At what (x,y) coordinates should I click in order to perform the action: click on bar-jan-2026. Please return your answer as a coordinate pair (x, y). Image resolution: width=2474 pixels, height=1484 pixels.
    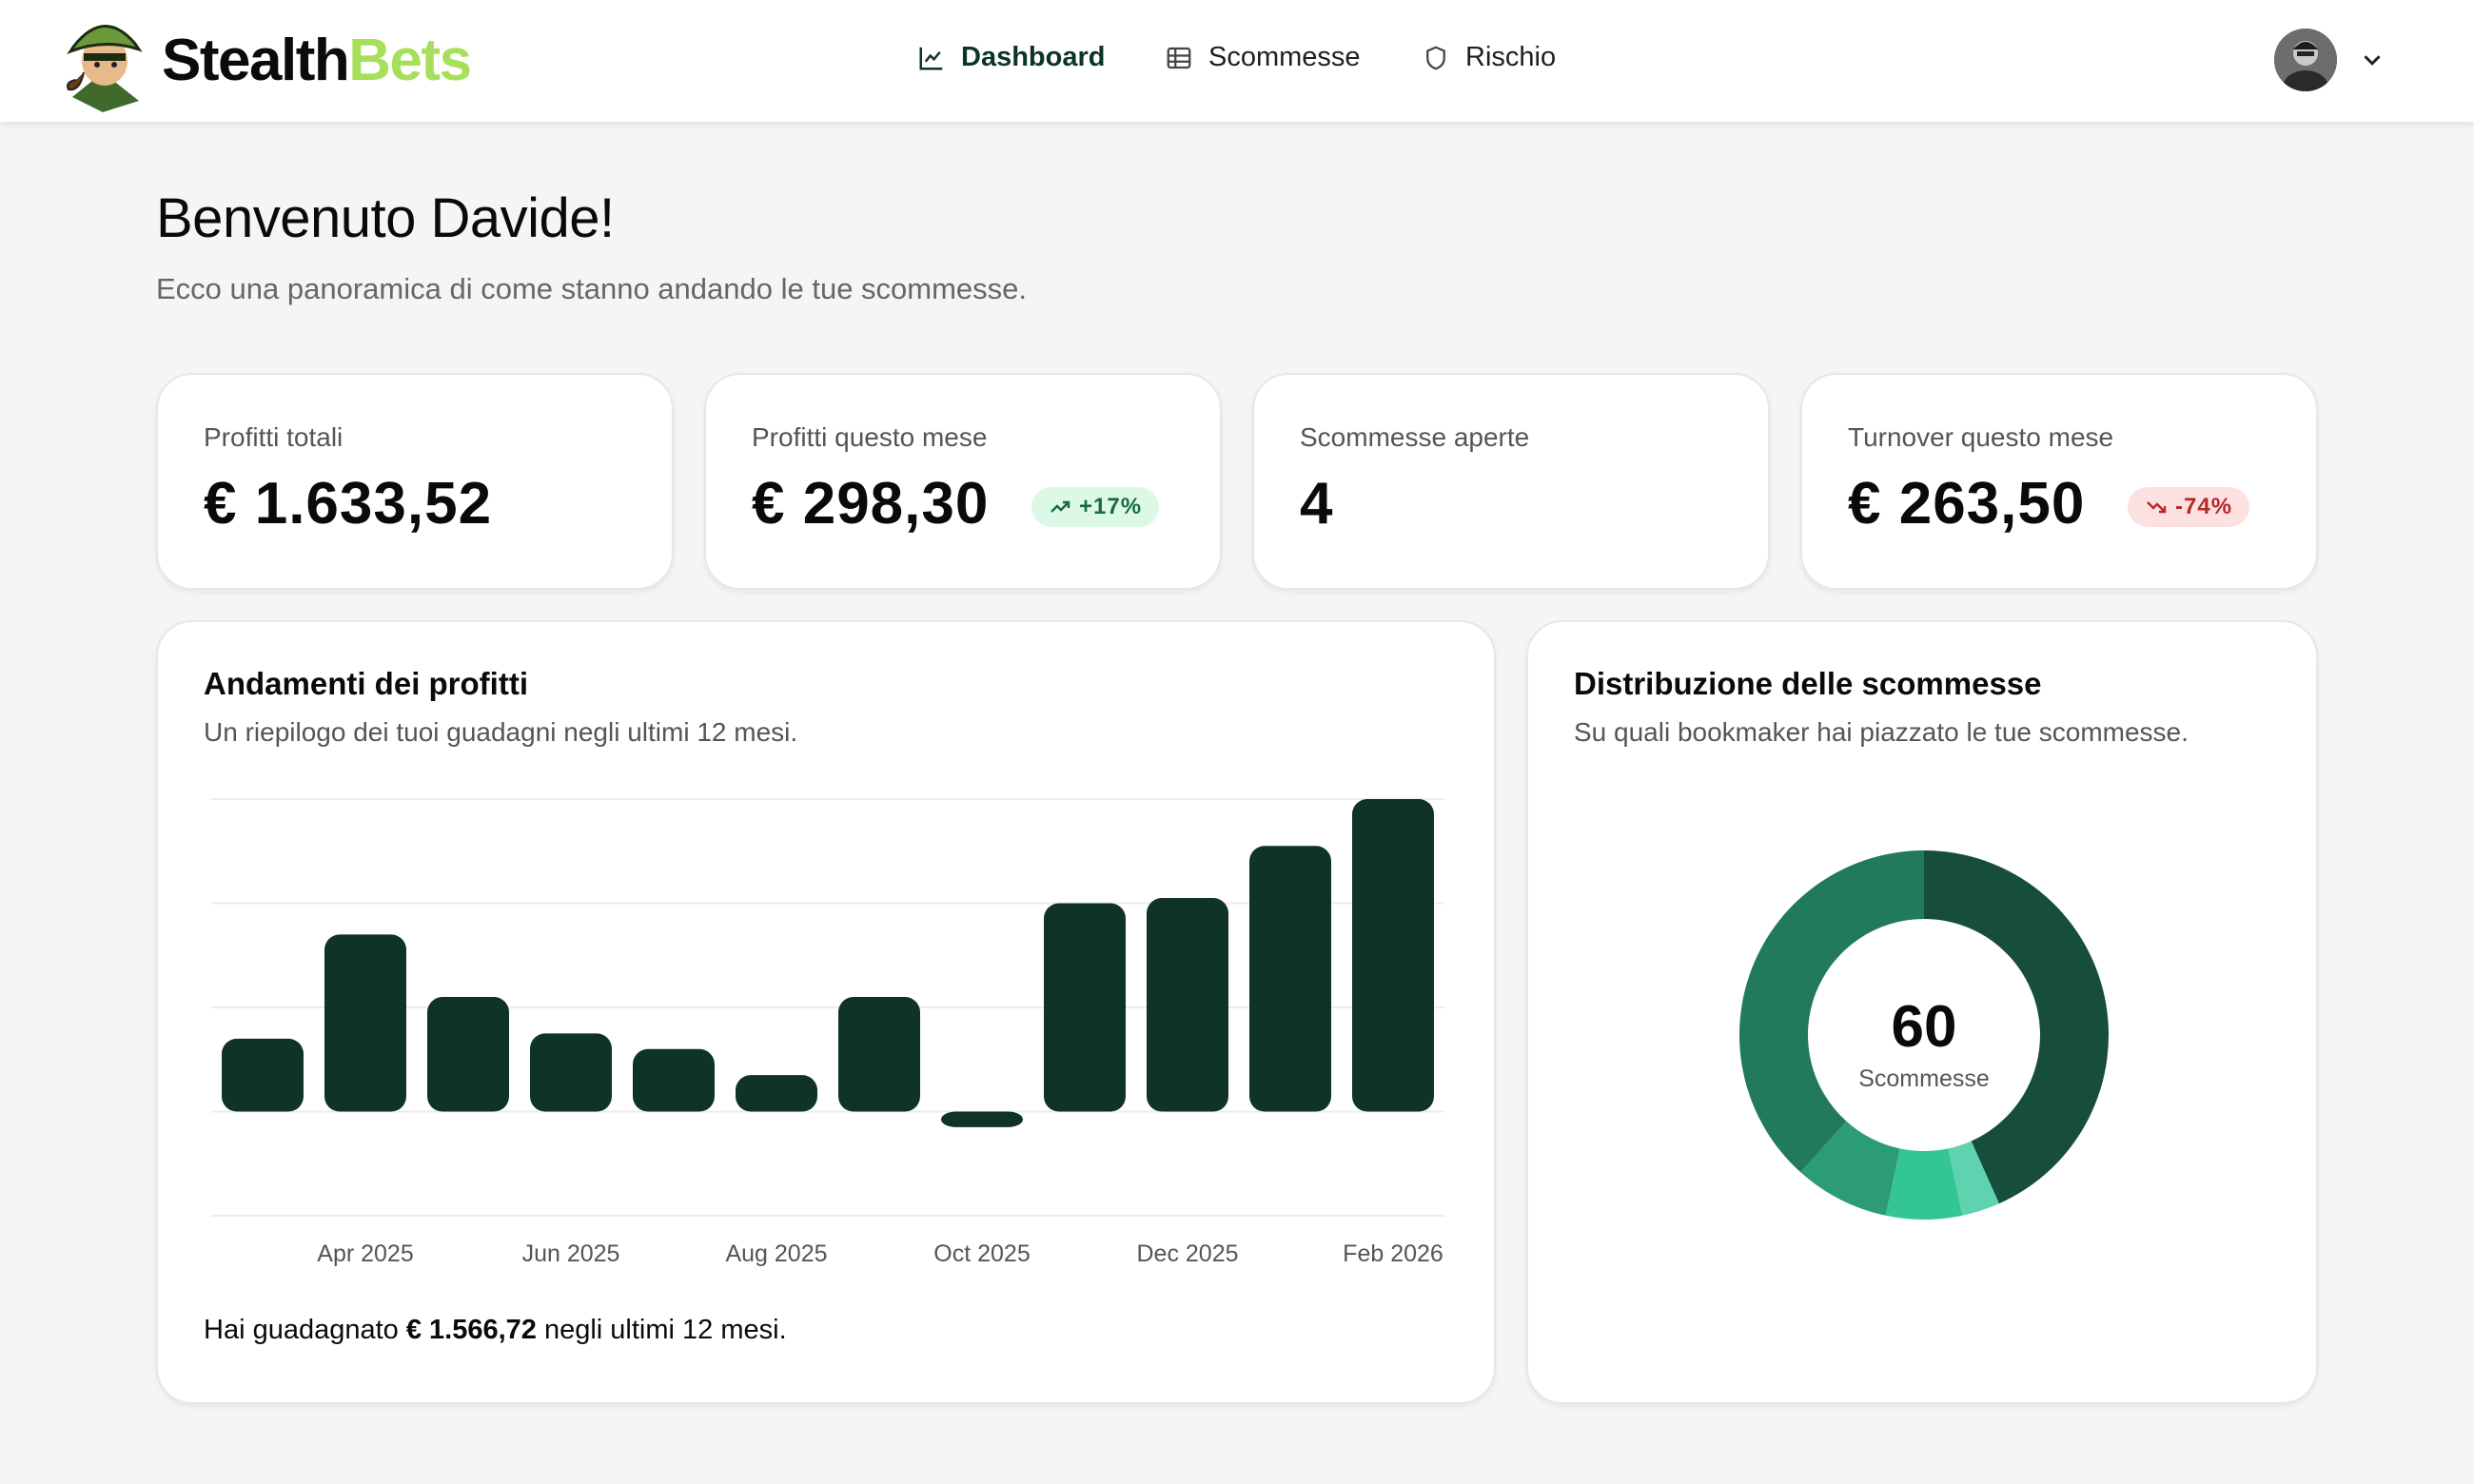
    Looking at the image, I should click on (1290, 979).